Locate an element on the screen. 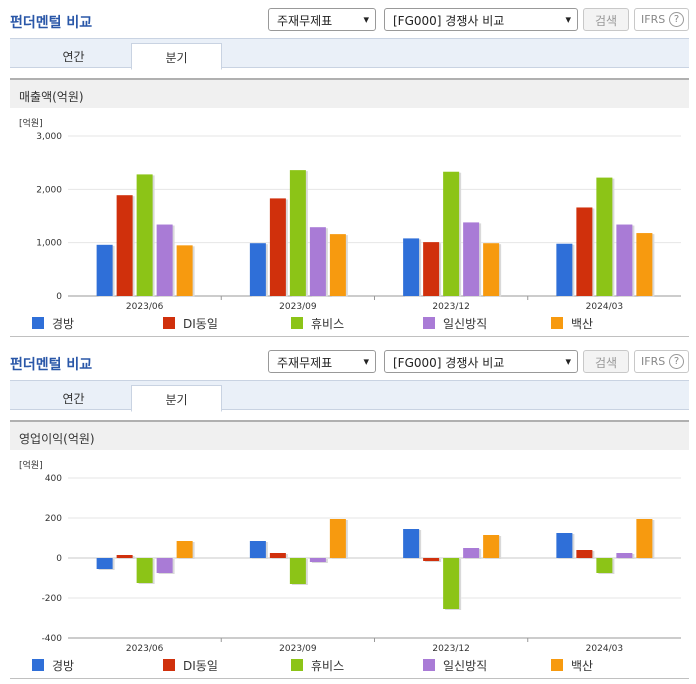  legend-label: DI동일 is located at coordinates (200, 666).